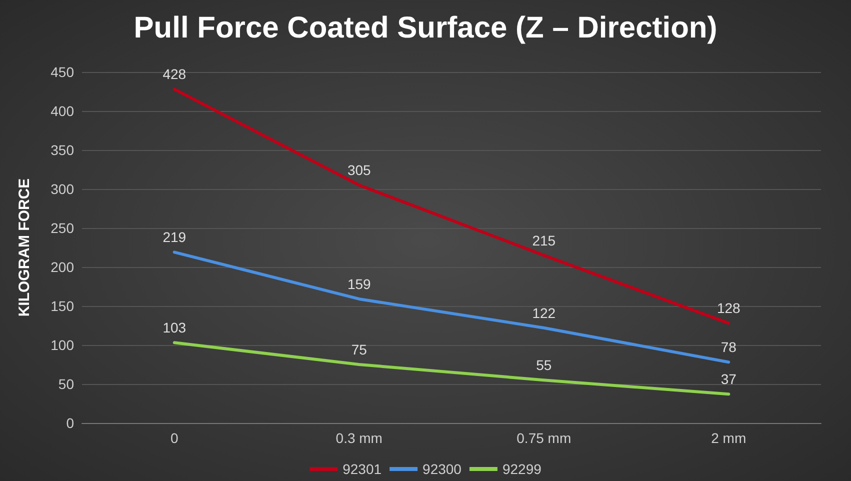 The image size is (851, 481). I want to click on y-tick-label: 50, so click(66, 384).